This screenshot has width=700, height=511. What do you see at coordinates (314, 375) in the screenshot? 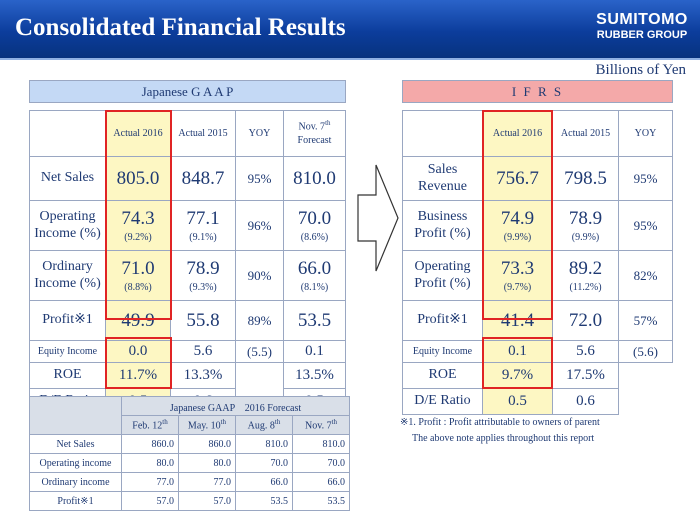
I see `gaap-cell: 13.5%` at bounding box center [314, 375].